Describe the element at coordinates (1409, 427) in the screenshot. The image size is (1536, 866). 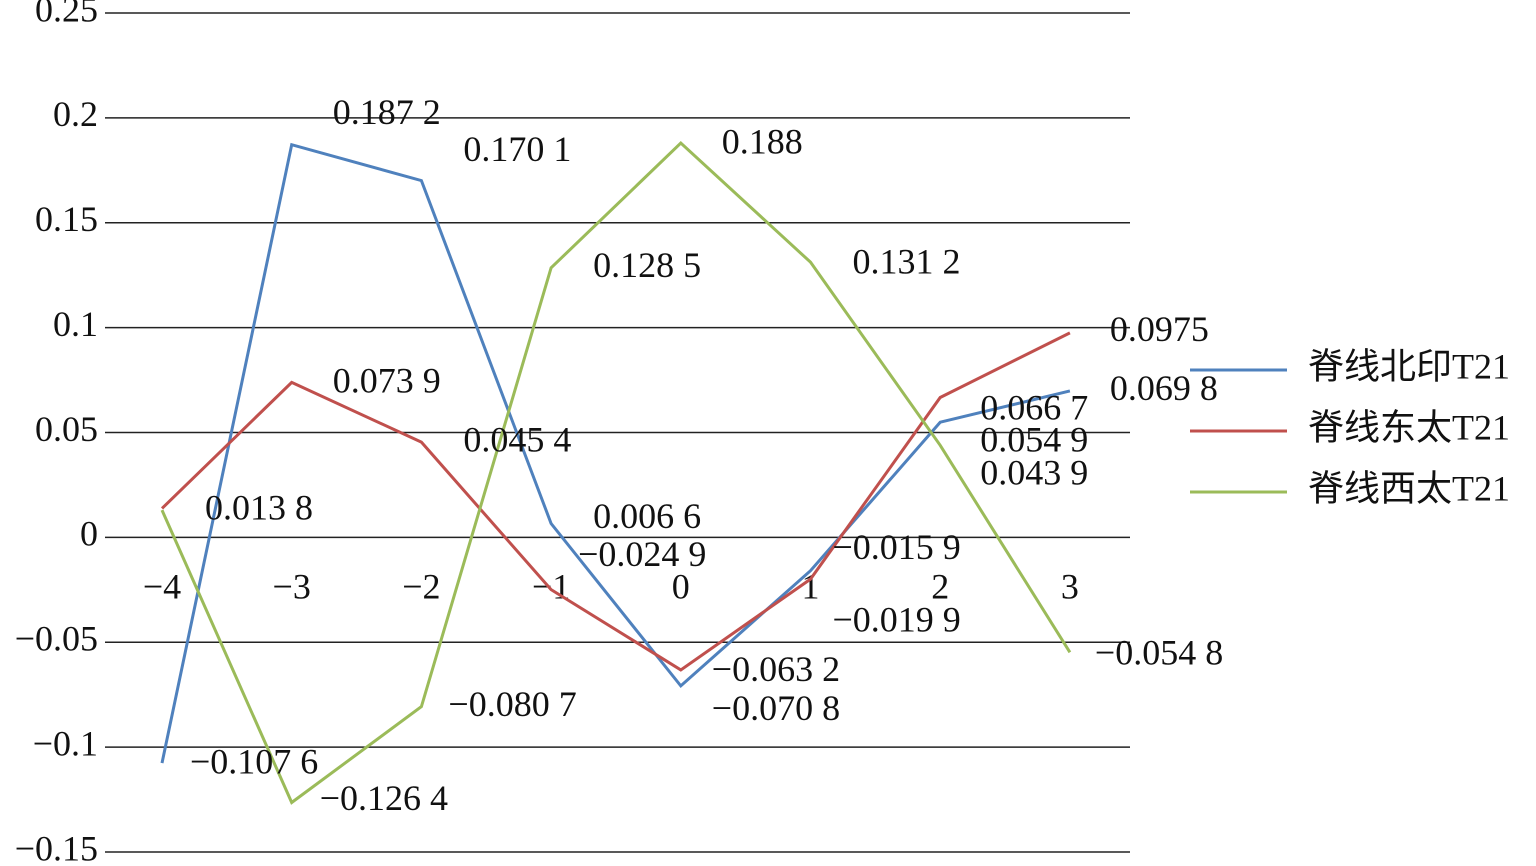
I see `legend-label: 脊线东太T21` at that location.